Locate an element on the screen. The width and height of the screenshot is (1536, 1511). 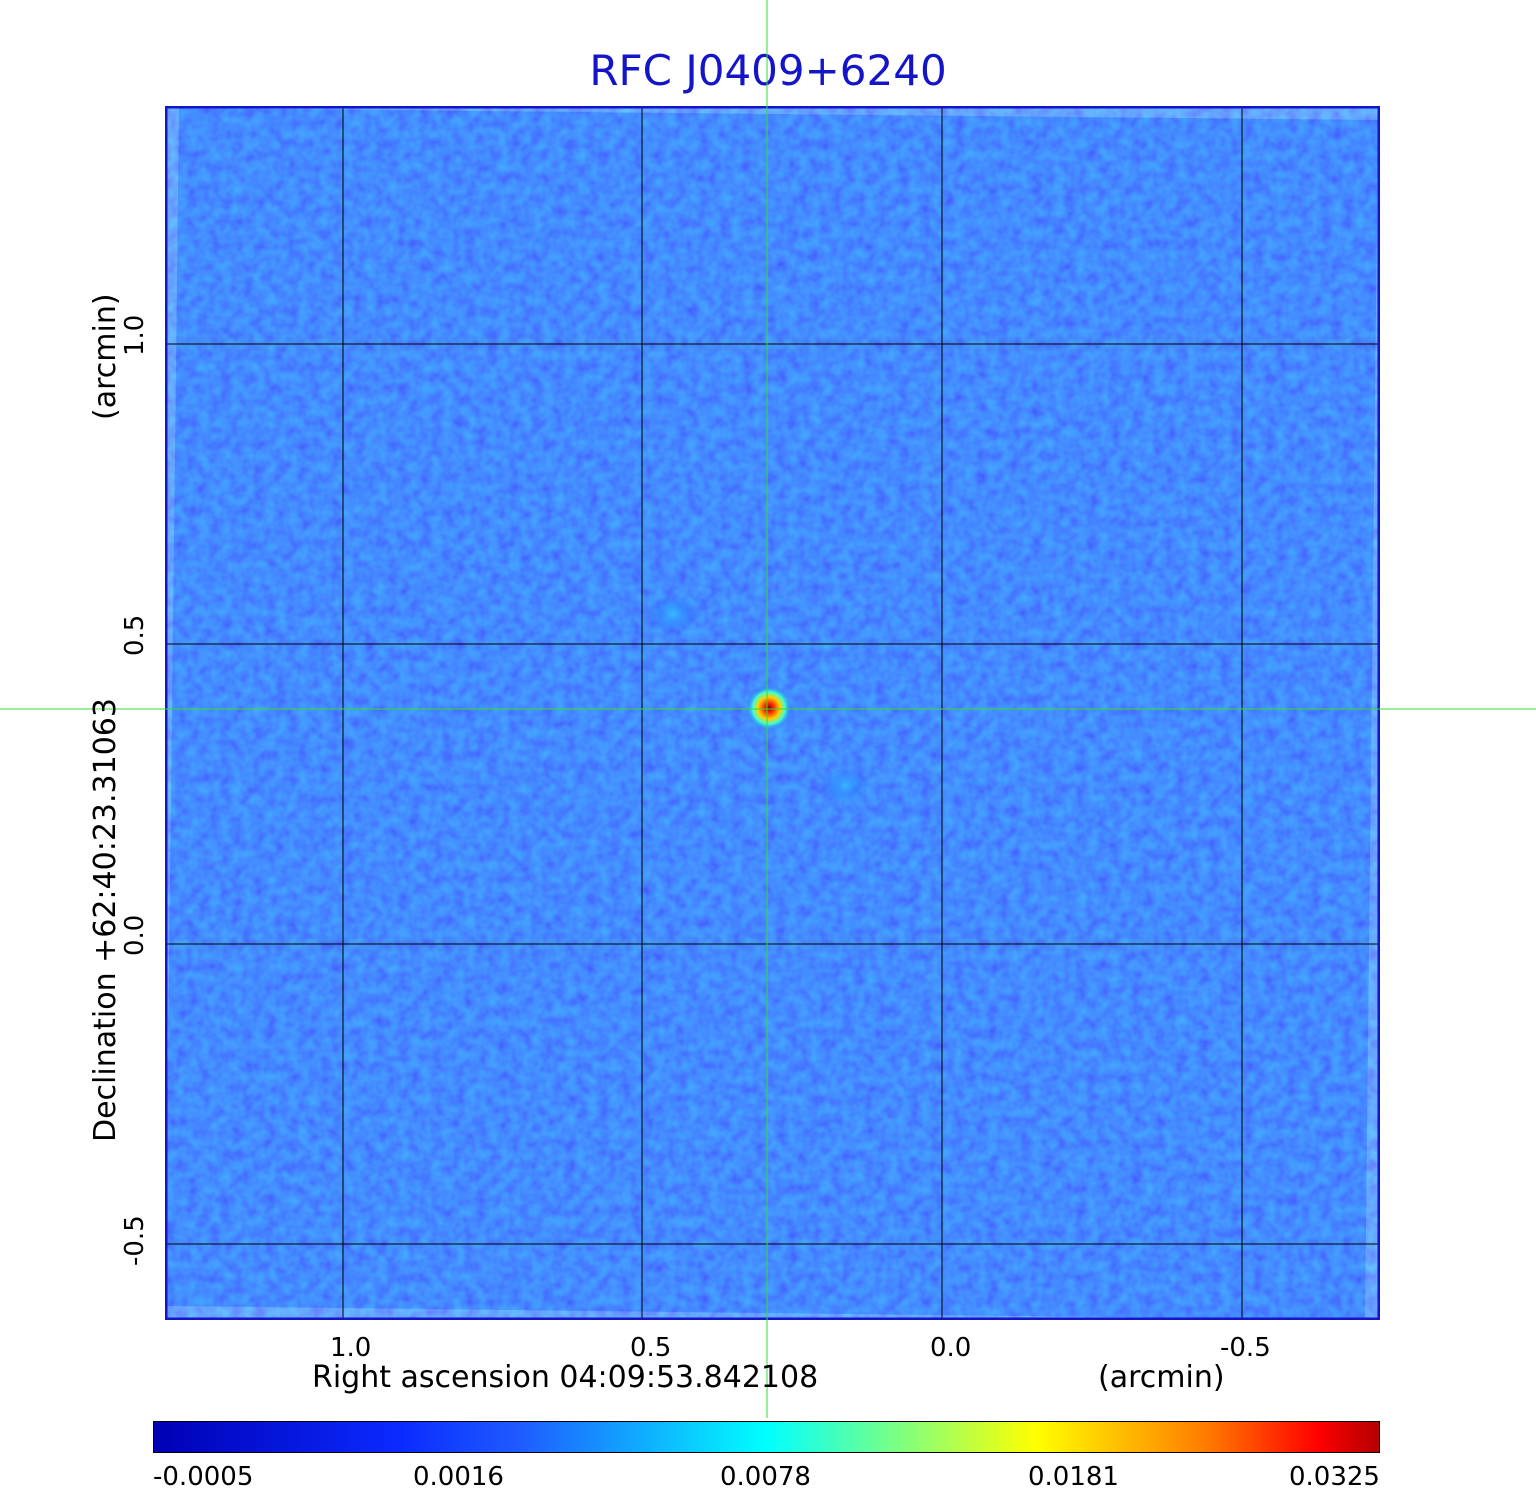
colorbar is located at coordinates (766, 1437).